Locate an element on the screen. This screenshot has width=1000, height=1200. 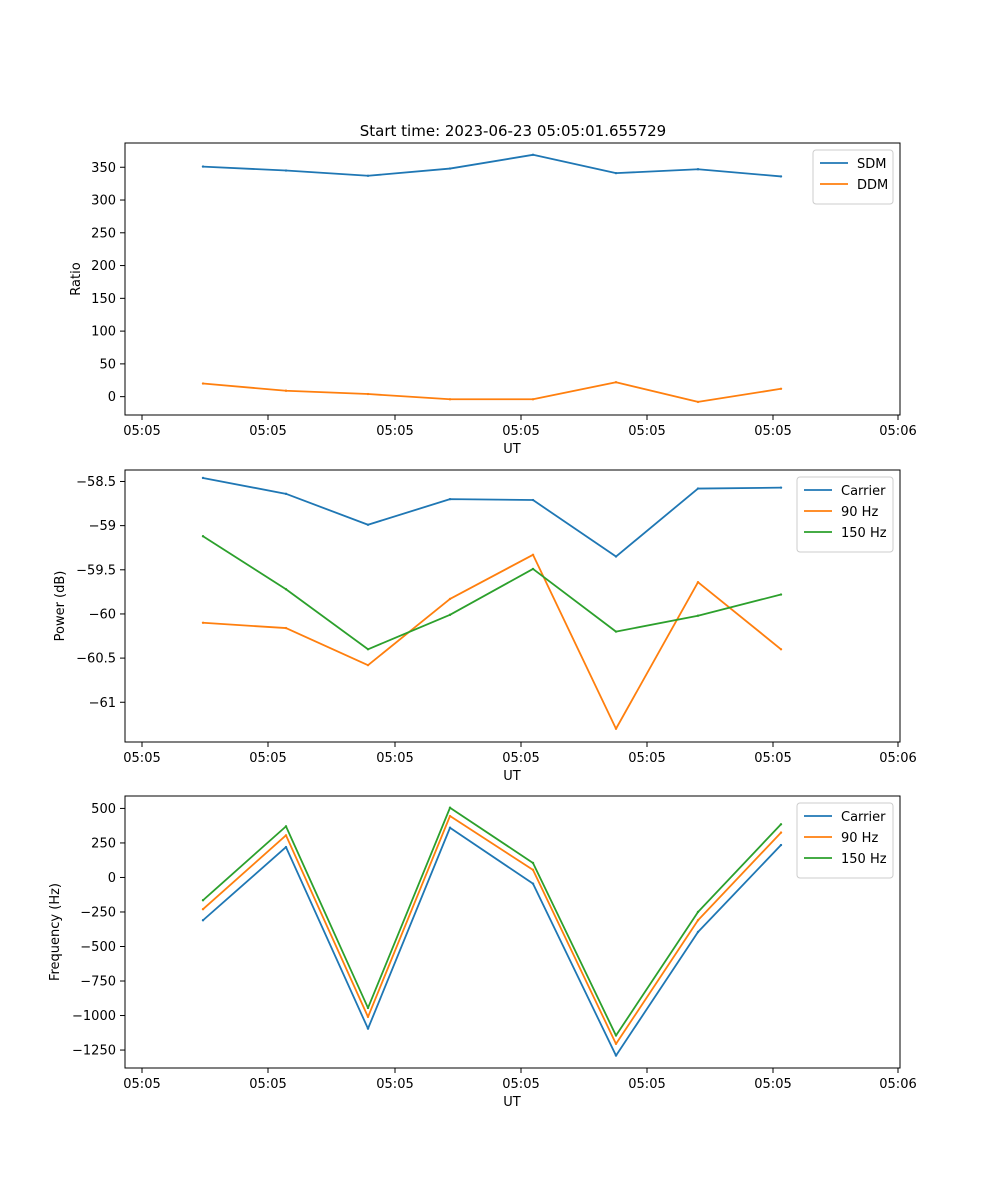
y-tick-label: −59.5 is located at coordinates (96, 570).